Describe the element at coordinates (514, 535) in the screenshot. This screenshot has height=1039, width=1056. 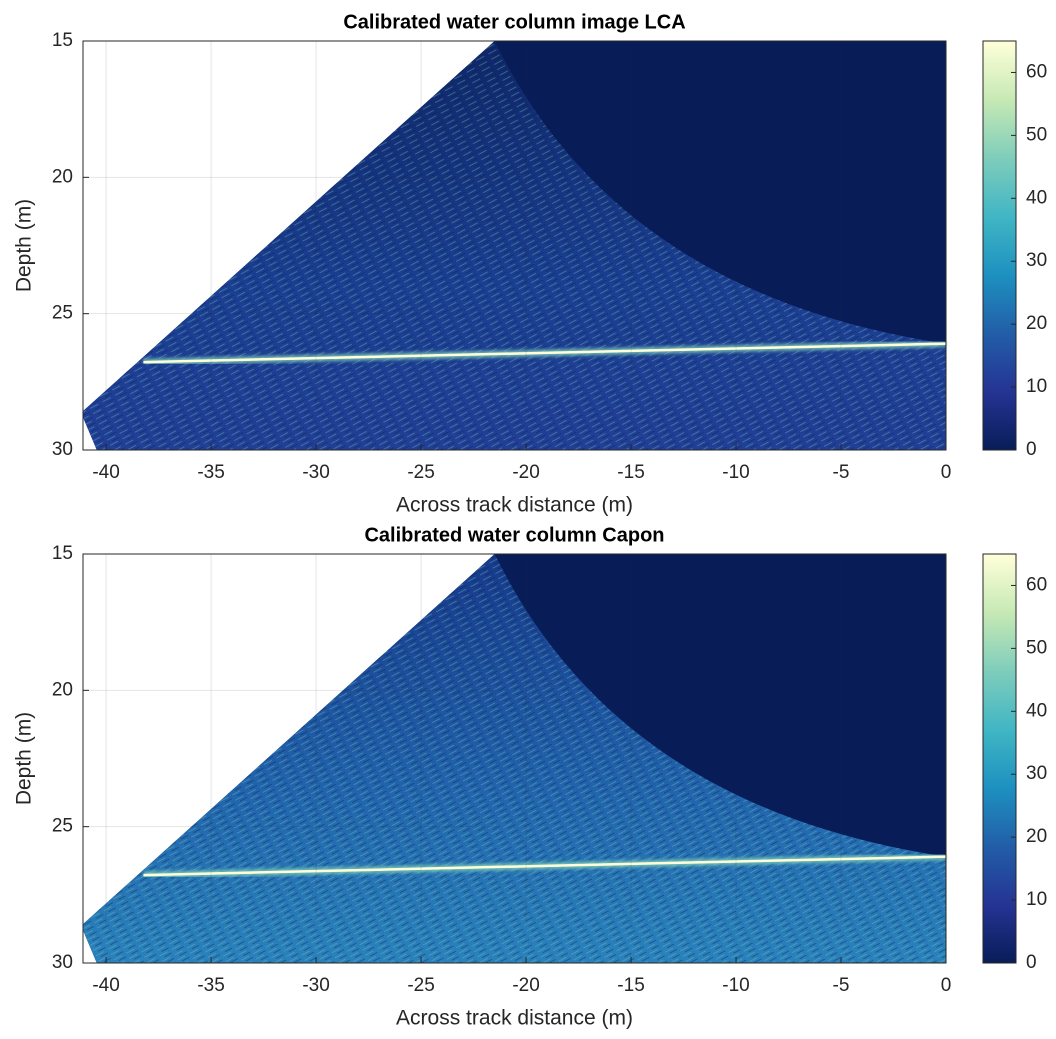
I see `chart-title: Calibrated water column Capon` at that location.